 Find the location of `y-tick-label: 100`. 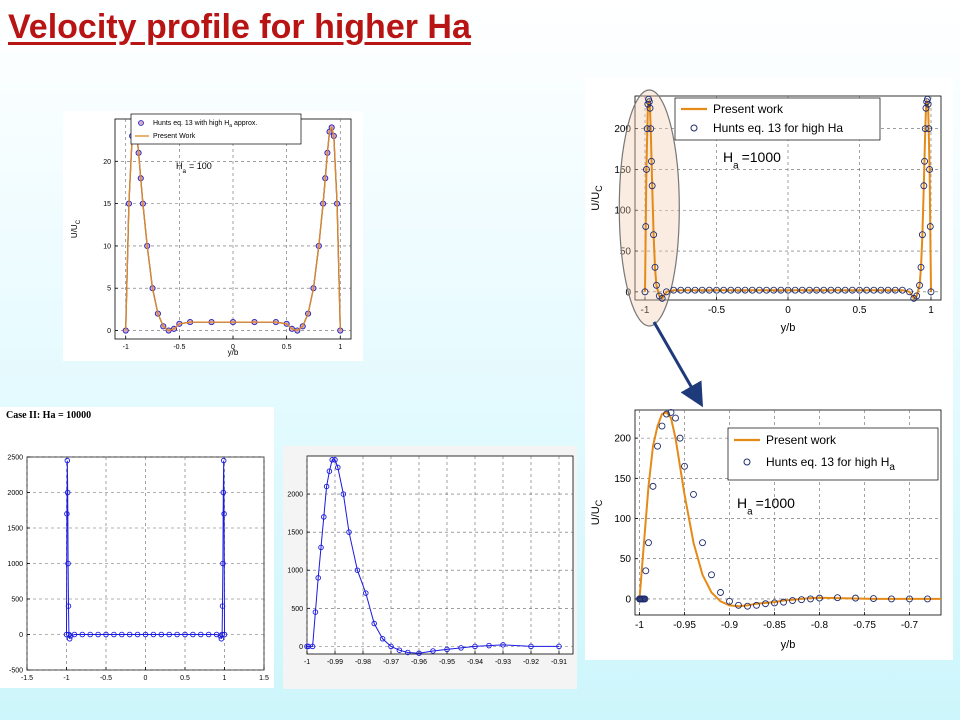

y-tick-label: 100 is located at coordinates (622, 519).